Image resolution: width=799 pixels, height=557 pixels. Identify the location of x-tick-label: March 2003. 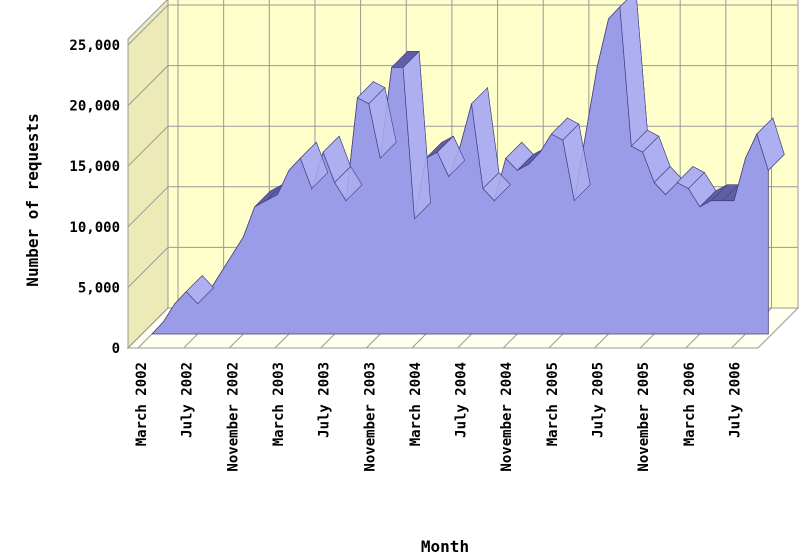
(279, 404).